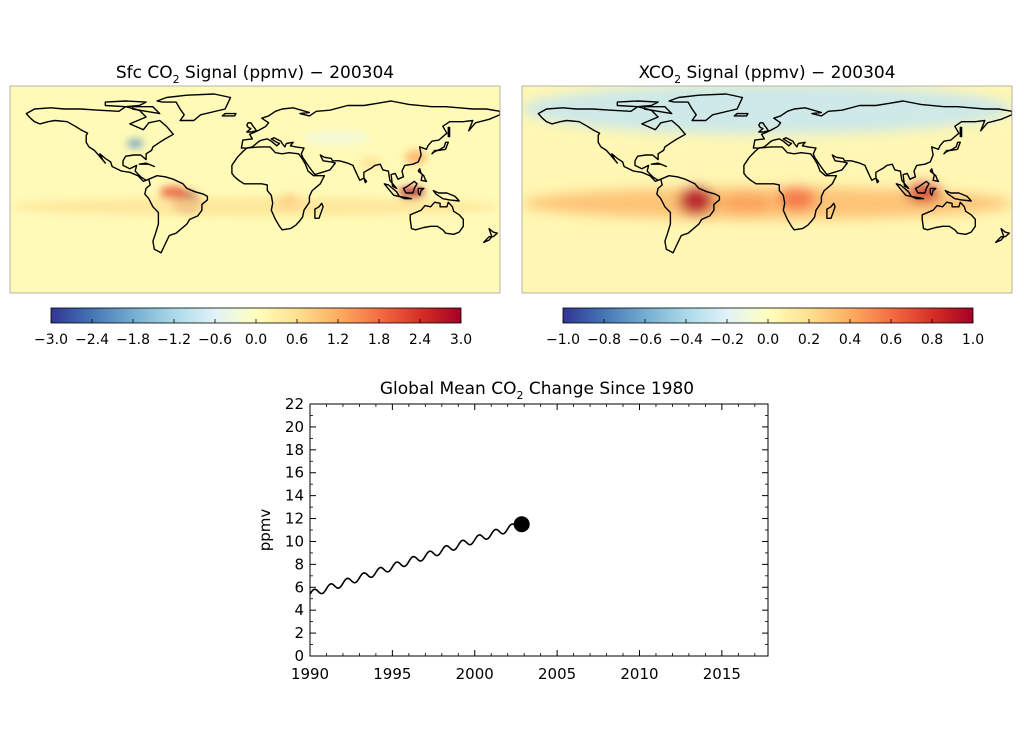 This screenshot has width=1024, height=731. I want to click on x-tick-label: 2000, so click(475, 674).